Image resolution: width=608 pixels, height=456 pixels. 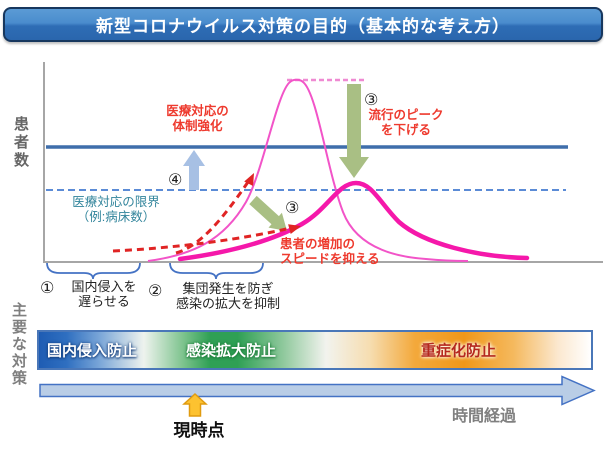 I want to click on step4-number: ④, so click(x=175, y=180).